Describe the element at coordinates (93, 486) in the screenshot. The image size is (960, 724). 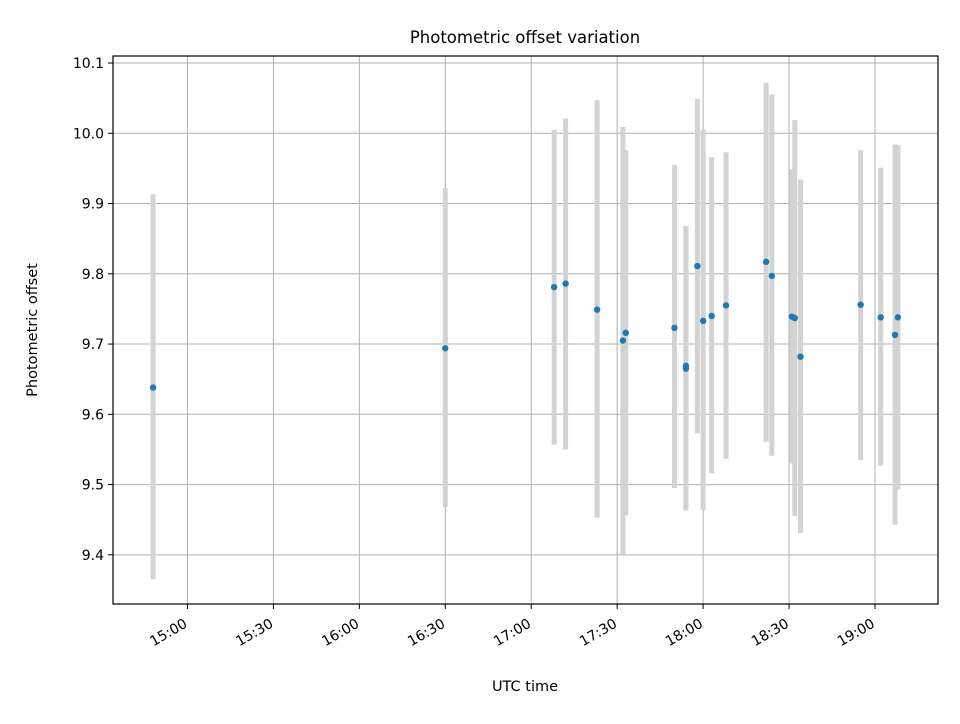
I see `y-tick-label: 9.5` at that location.